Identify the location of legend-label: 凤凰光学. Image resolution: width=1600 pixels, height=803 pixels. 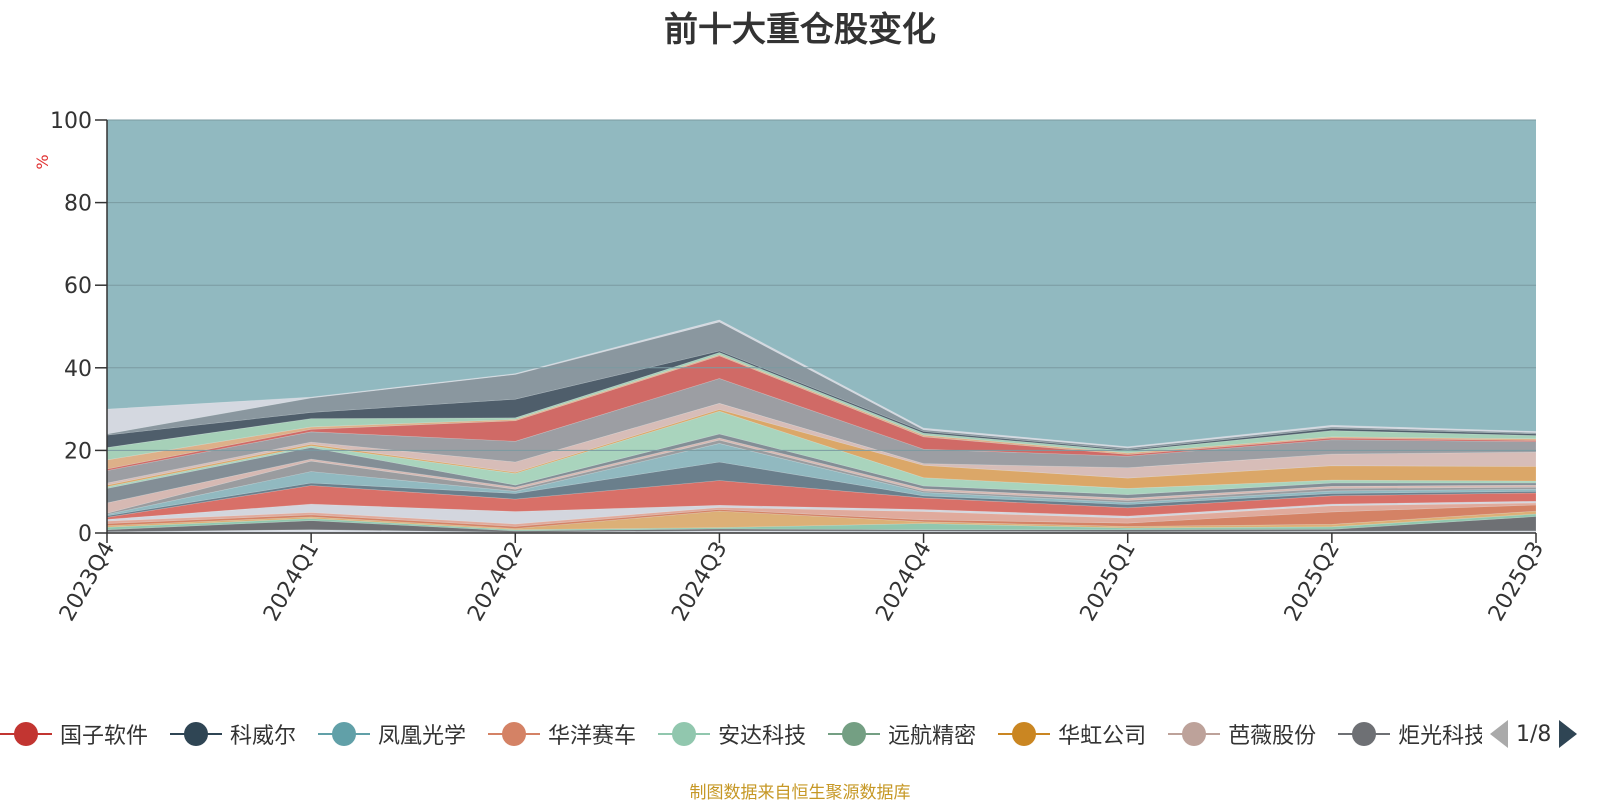
(422, 736).